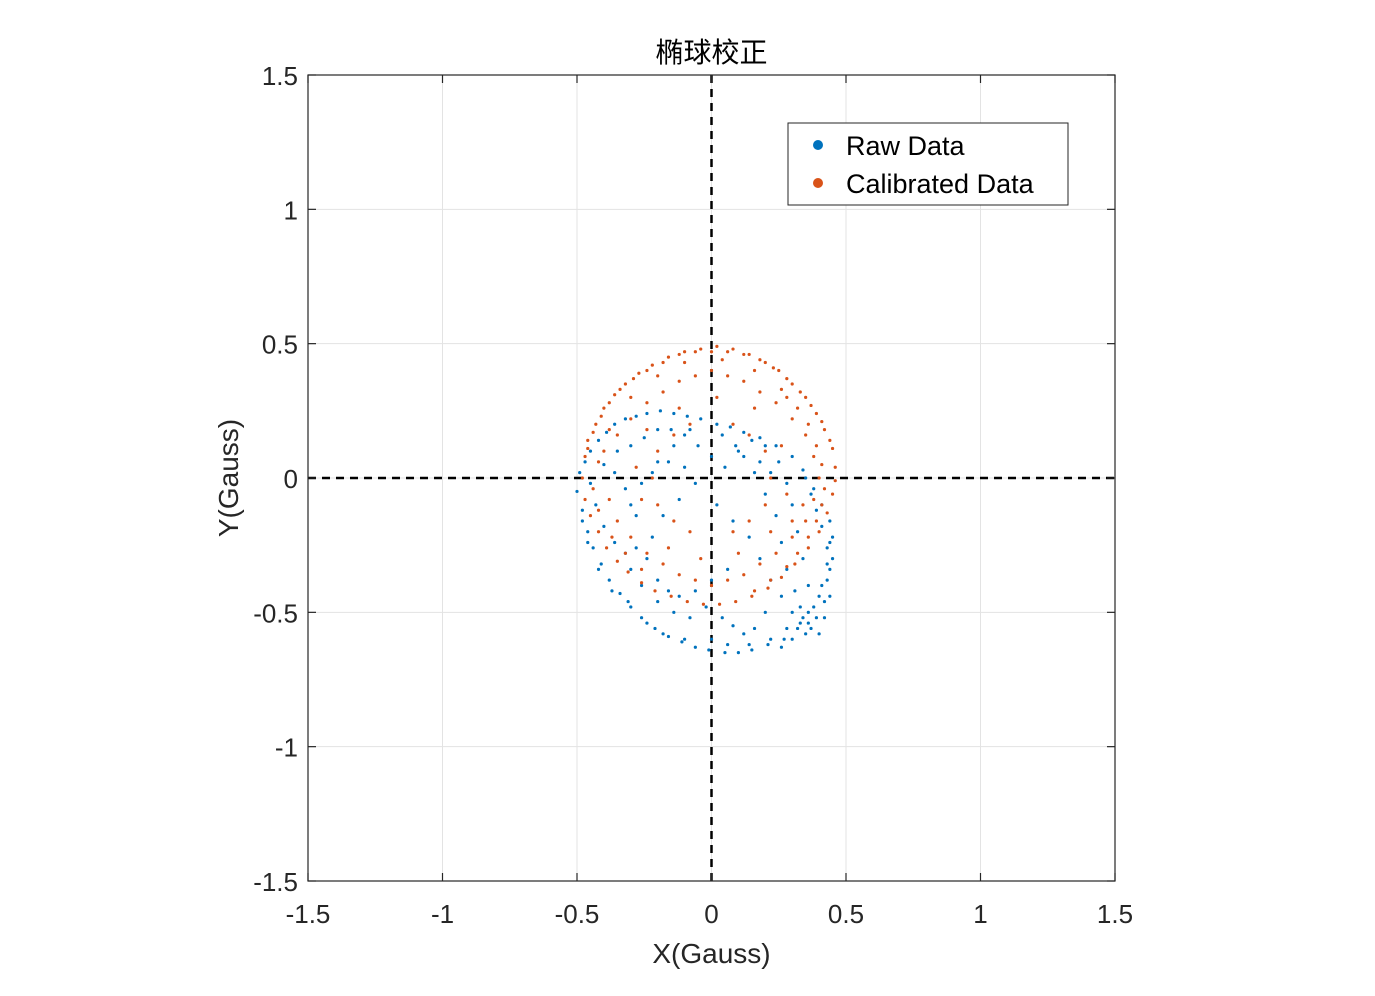 This screenshot has height=996, width=1375. What do you see at coordinates (291, 479) in the screenshot?
I see `y-tick-label-3: 0` at bounding box center [291, 479].